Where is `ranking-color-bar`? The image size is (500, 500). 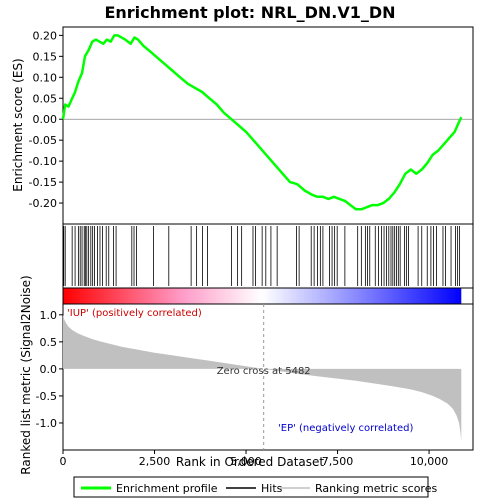
ranking-color-bar is located at coordinates (268, 296).